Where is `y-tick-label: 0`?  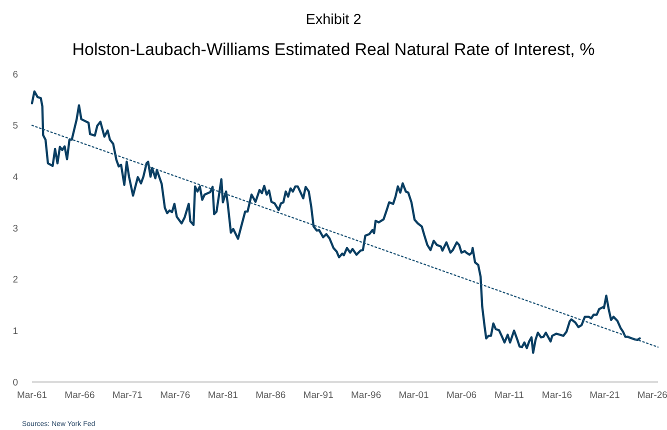
y-tick-label: 0 is located at coordinates (15, 382).